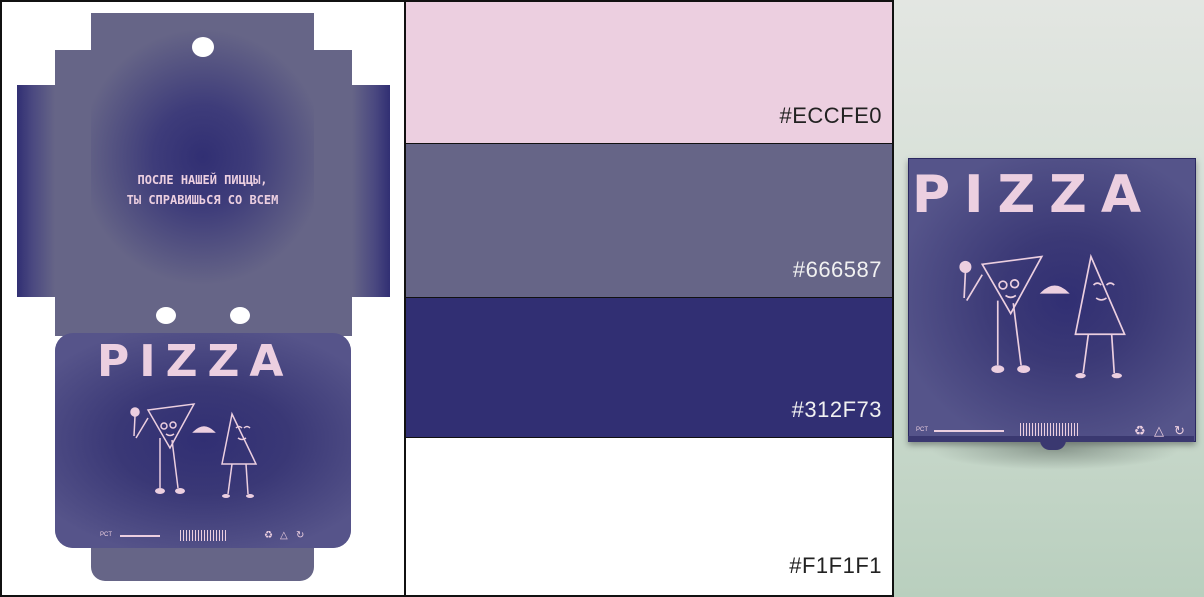  I want to click on hinge-panel, so click(203, 318).